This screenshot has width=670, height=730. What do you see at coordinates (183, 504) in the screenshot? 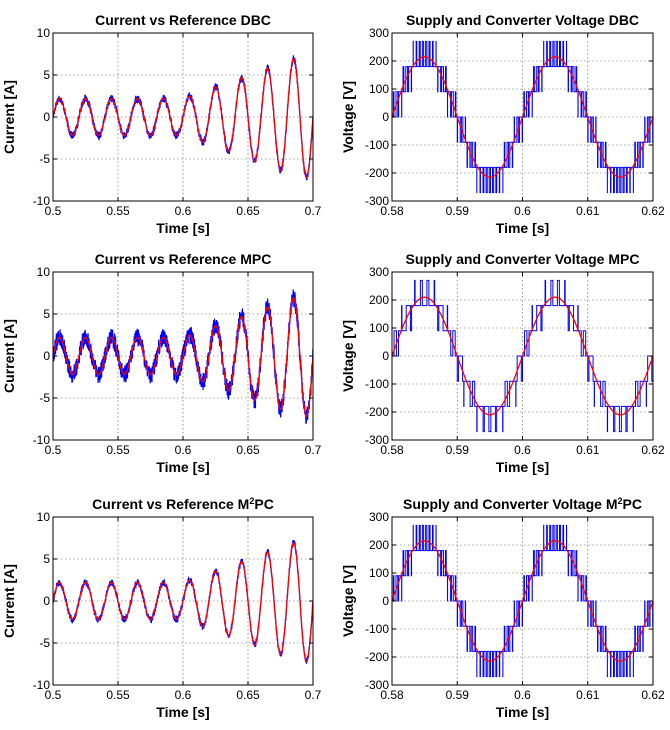
I see `chart-title: Current vs Reference M2PC` at bounding box center [183, 504].